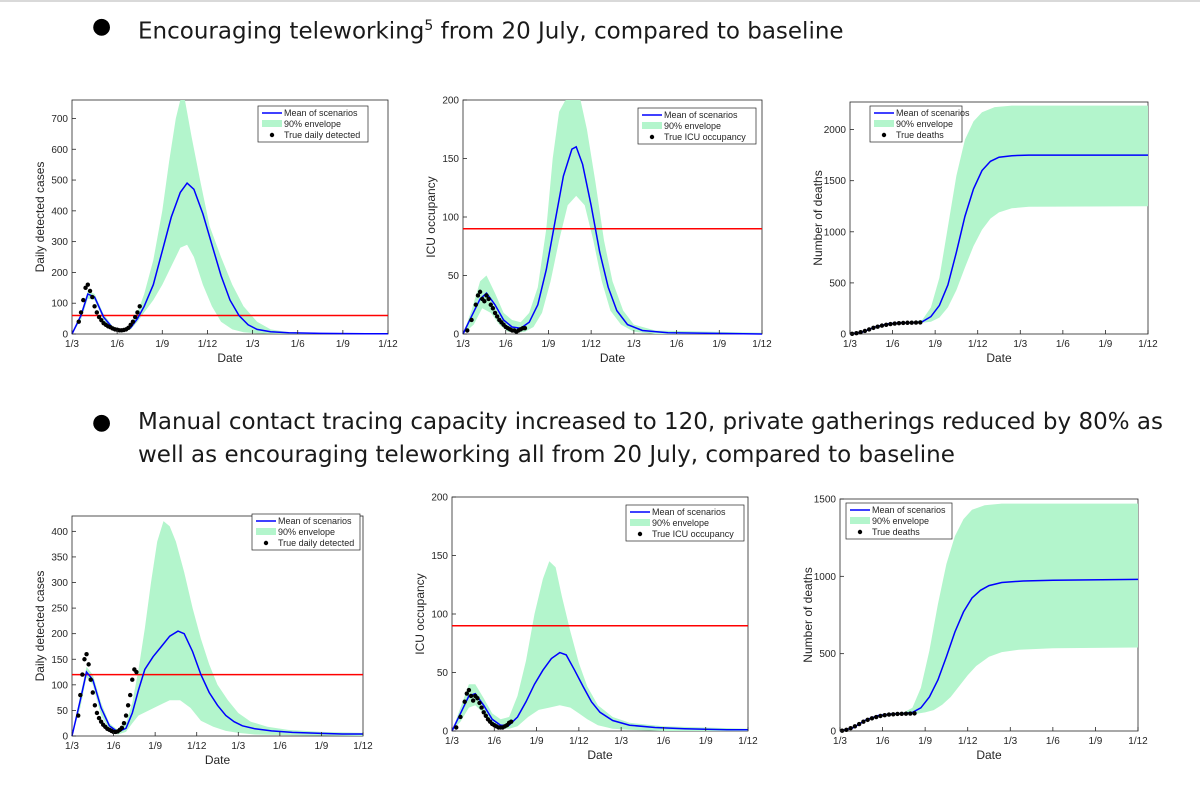 The image size is (1200, 786). What do you see at coordinates (933, 113) in the screenshot?
I see `legend-entry: Mean of scenarios` at bounding box center [933, 113].